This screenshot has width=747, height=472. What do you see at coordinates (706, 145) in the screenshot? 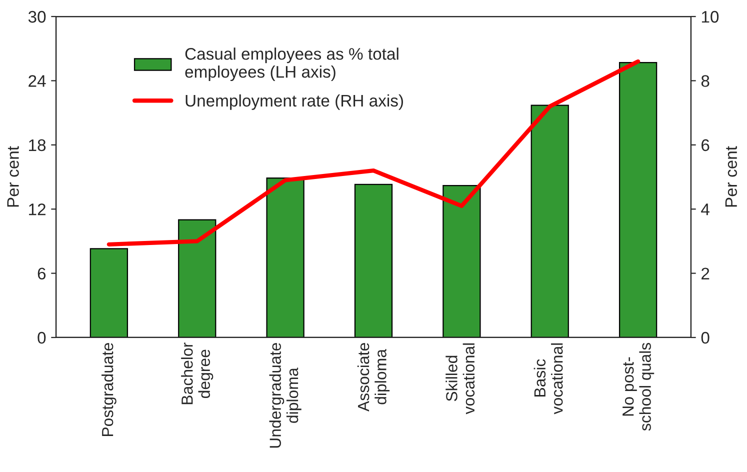
I see `y2-tick-label: 6` at bounding box center [706, 145].